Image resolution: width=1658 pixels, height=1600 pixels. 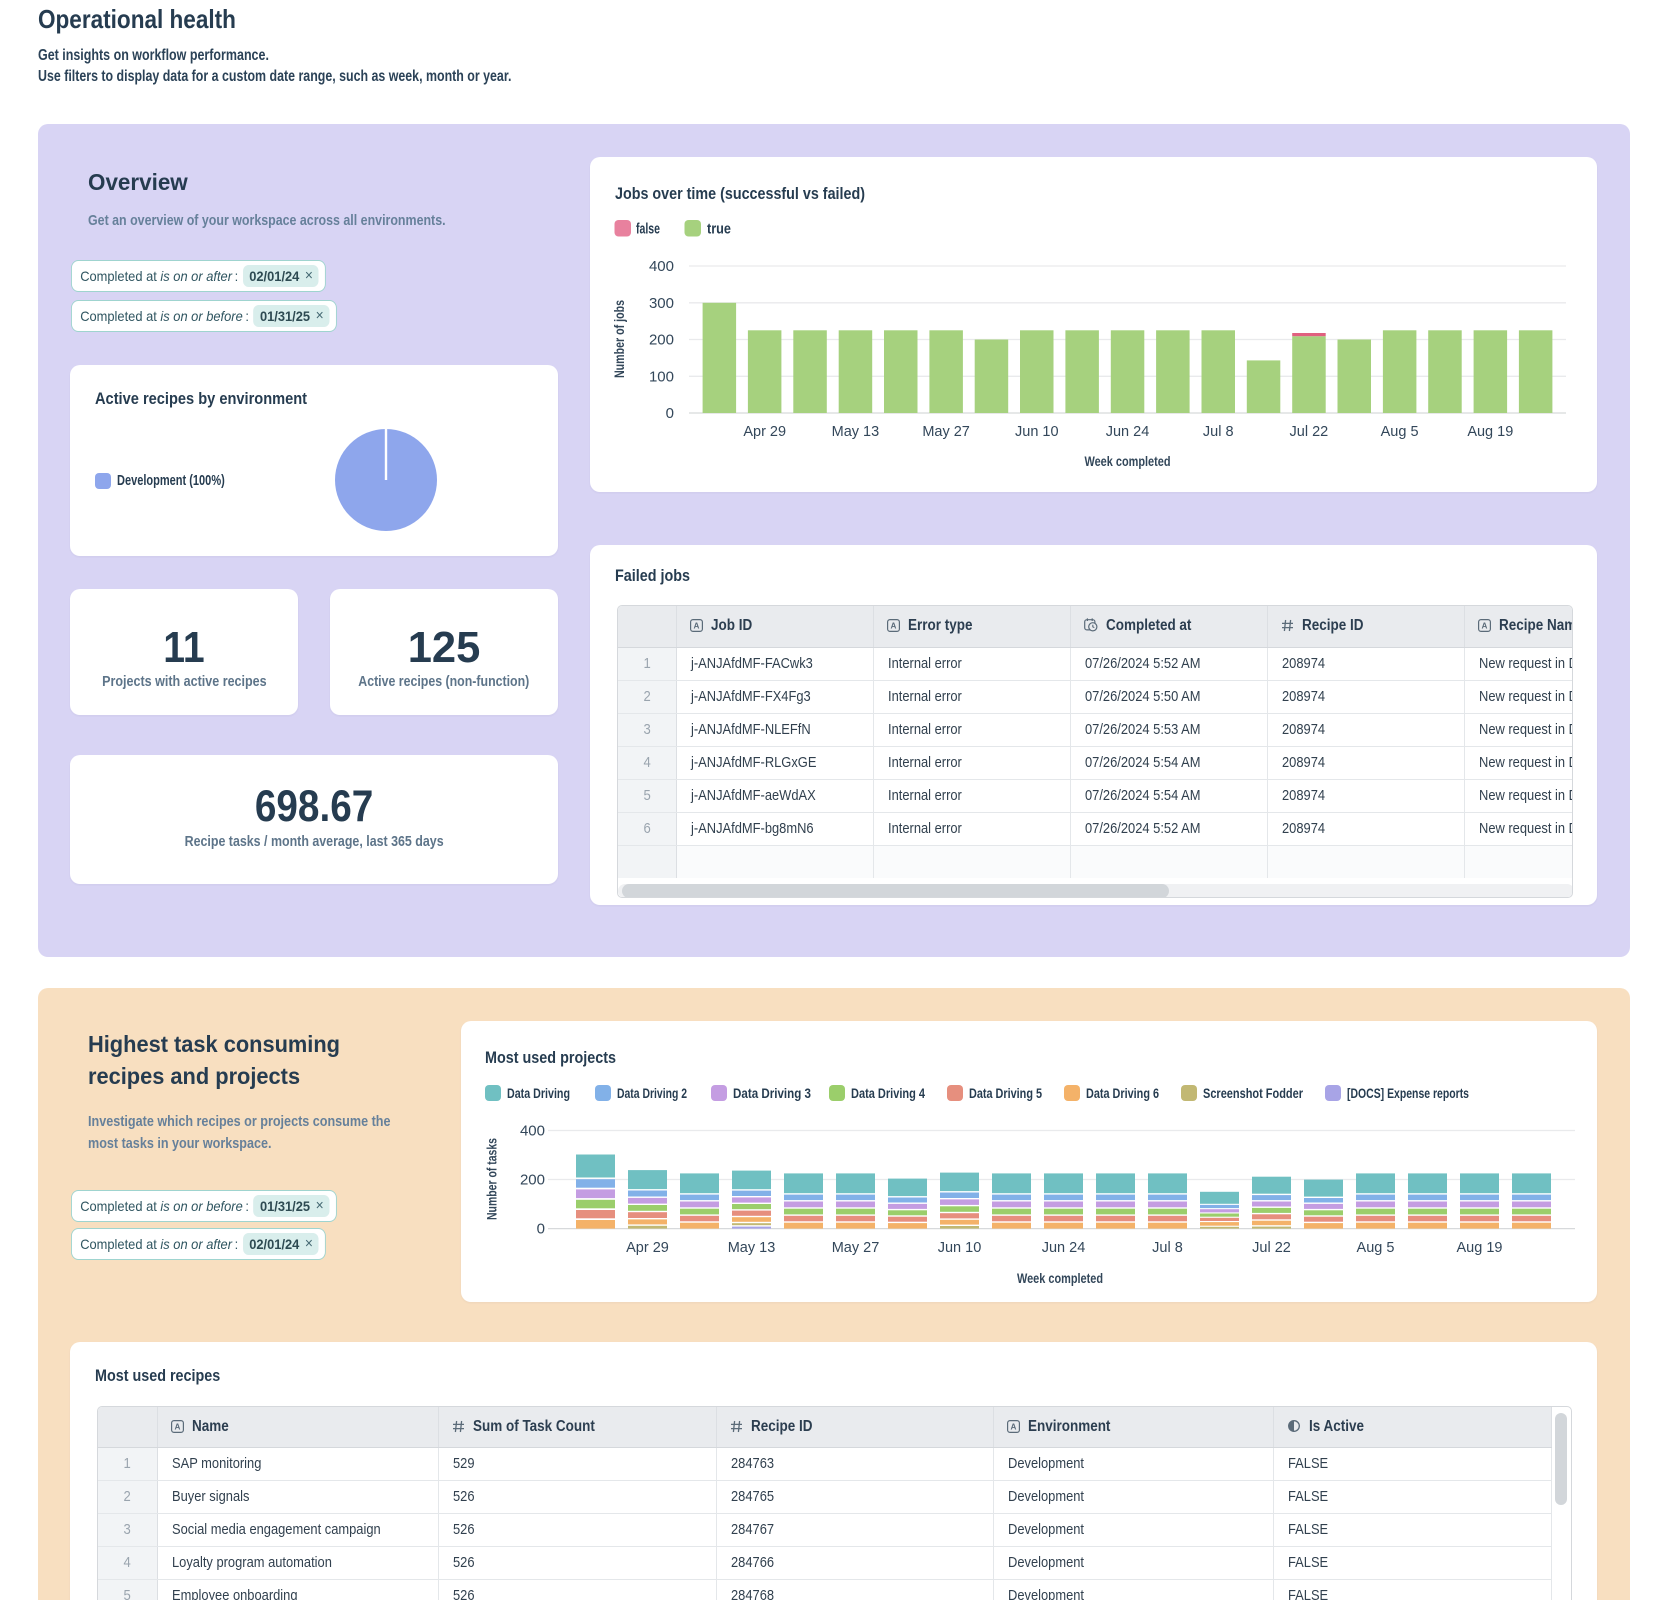 I want to click on svg-text: false, so click(x=648, y=230).